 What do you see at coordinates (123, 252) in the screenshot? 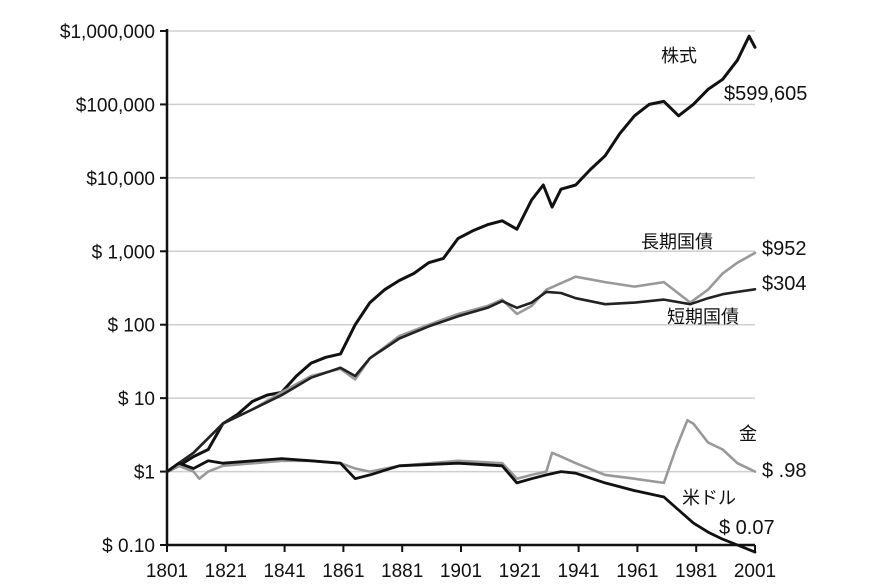
I see `y-tick-label: $ 1,000` at bounding box center [123, 252].